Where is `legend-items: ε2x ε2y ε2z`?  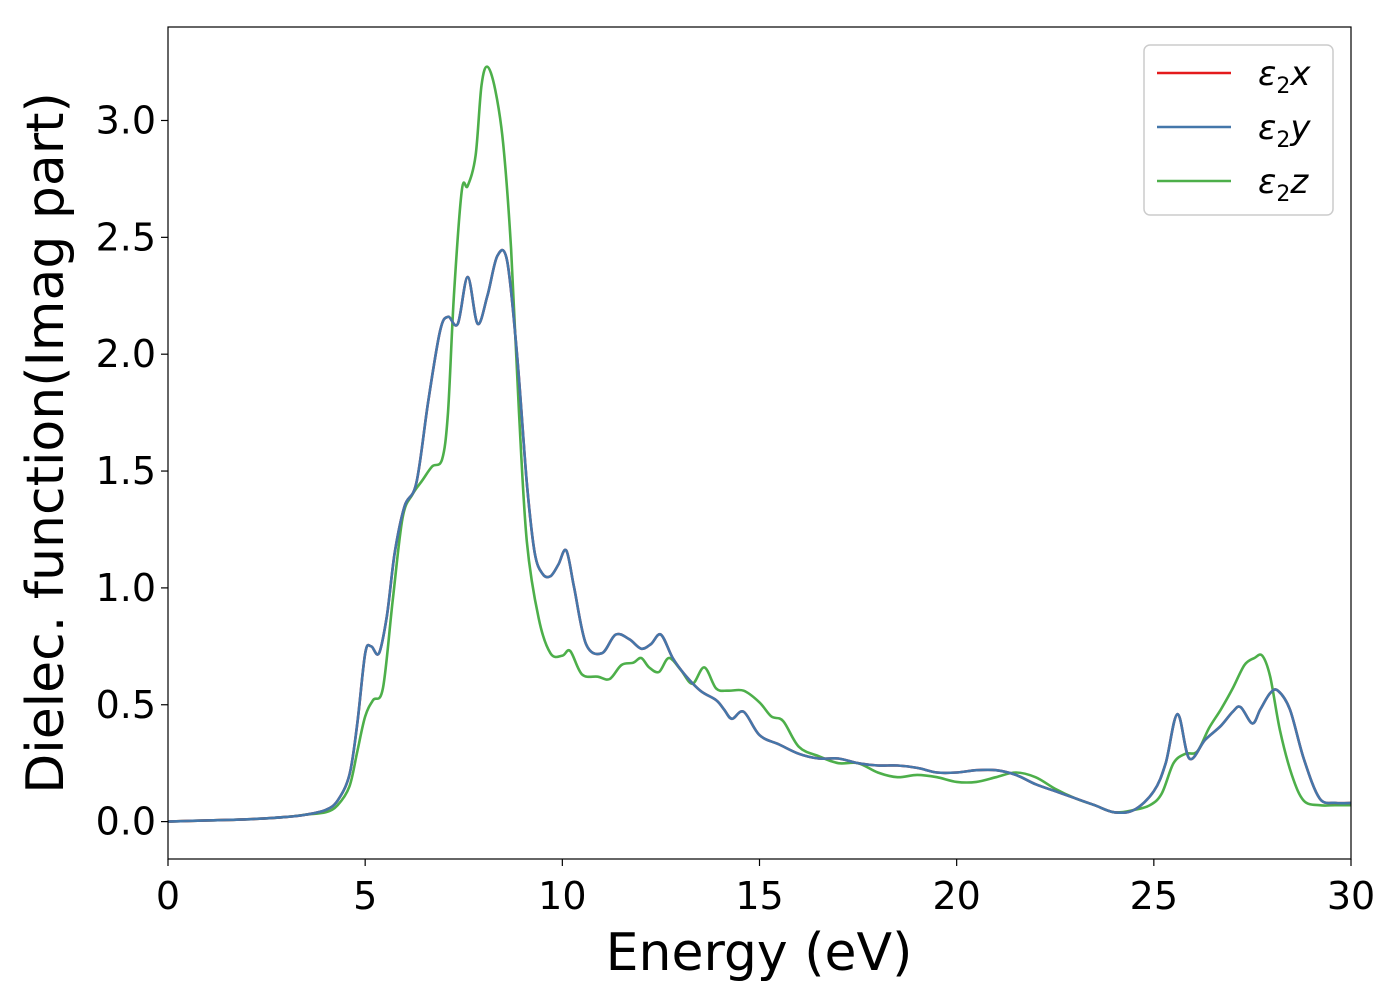
legend-items: ε2x ε2y ε2z is located at coordinates (1234, 130).